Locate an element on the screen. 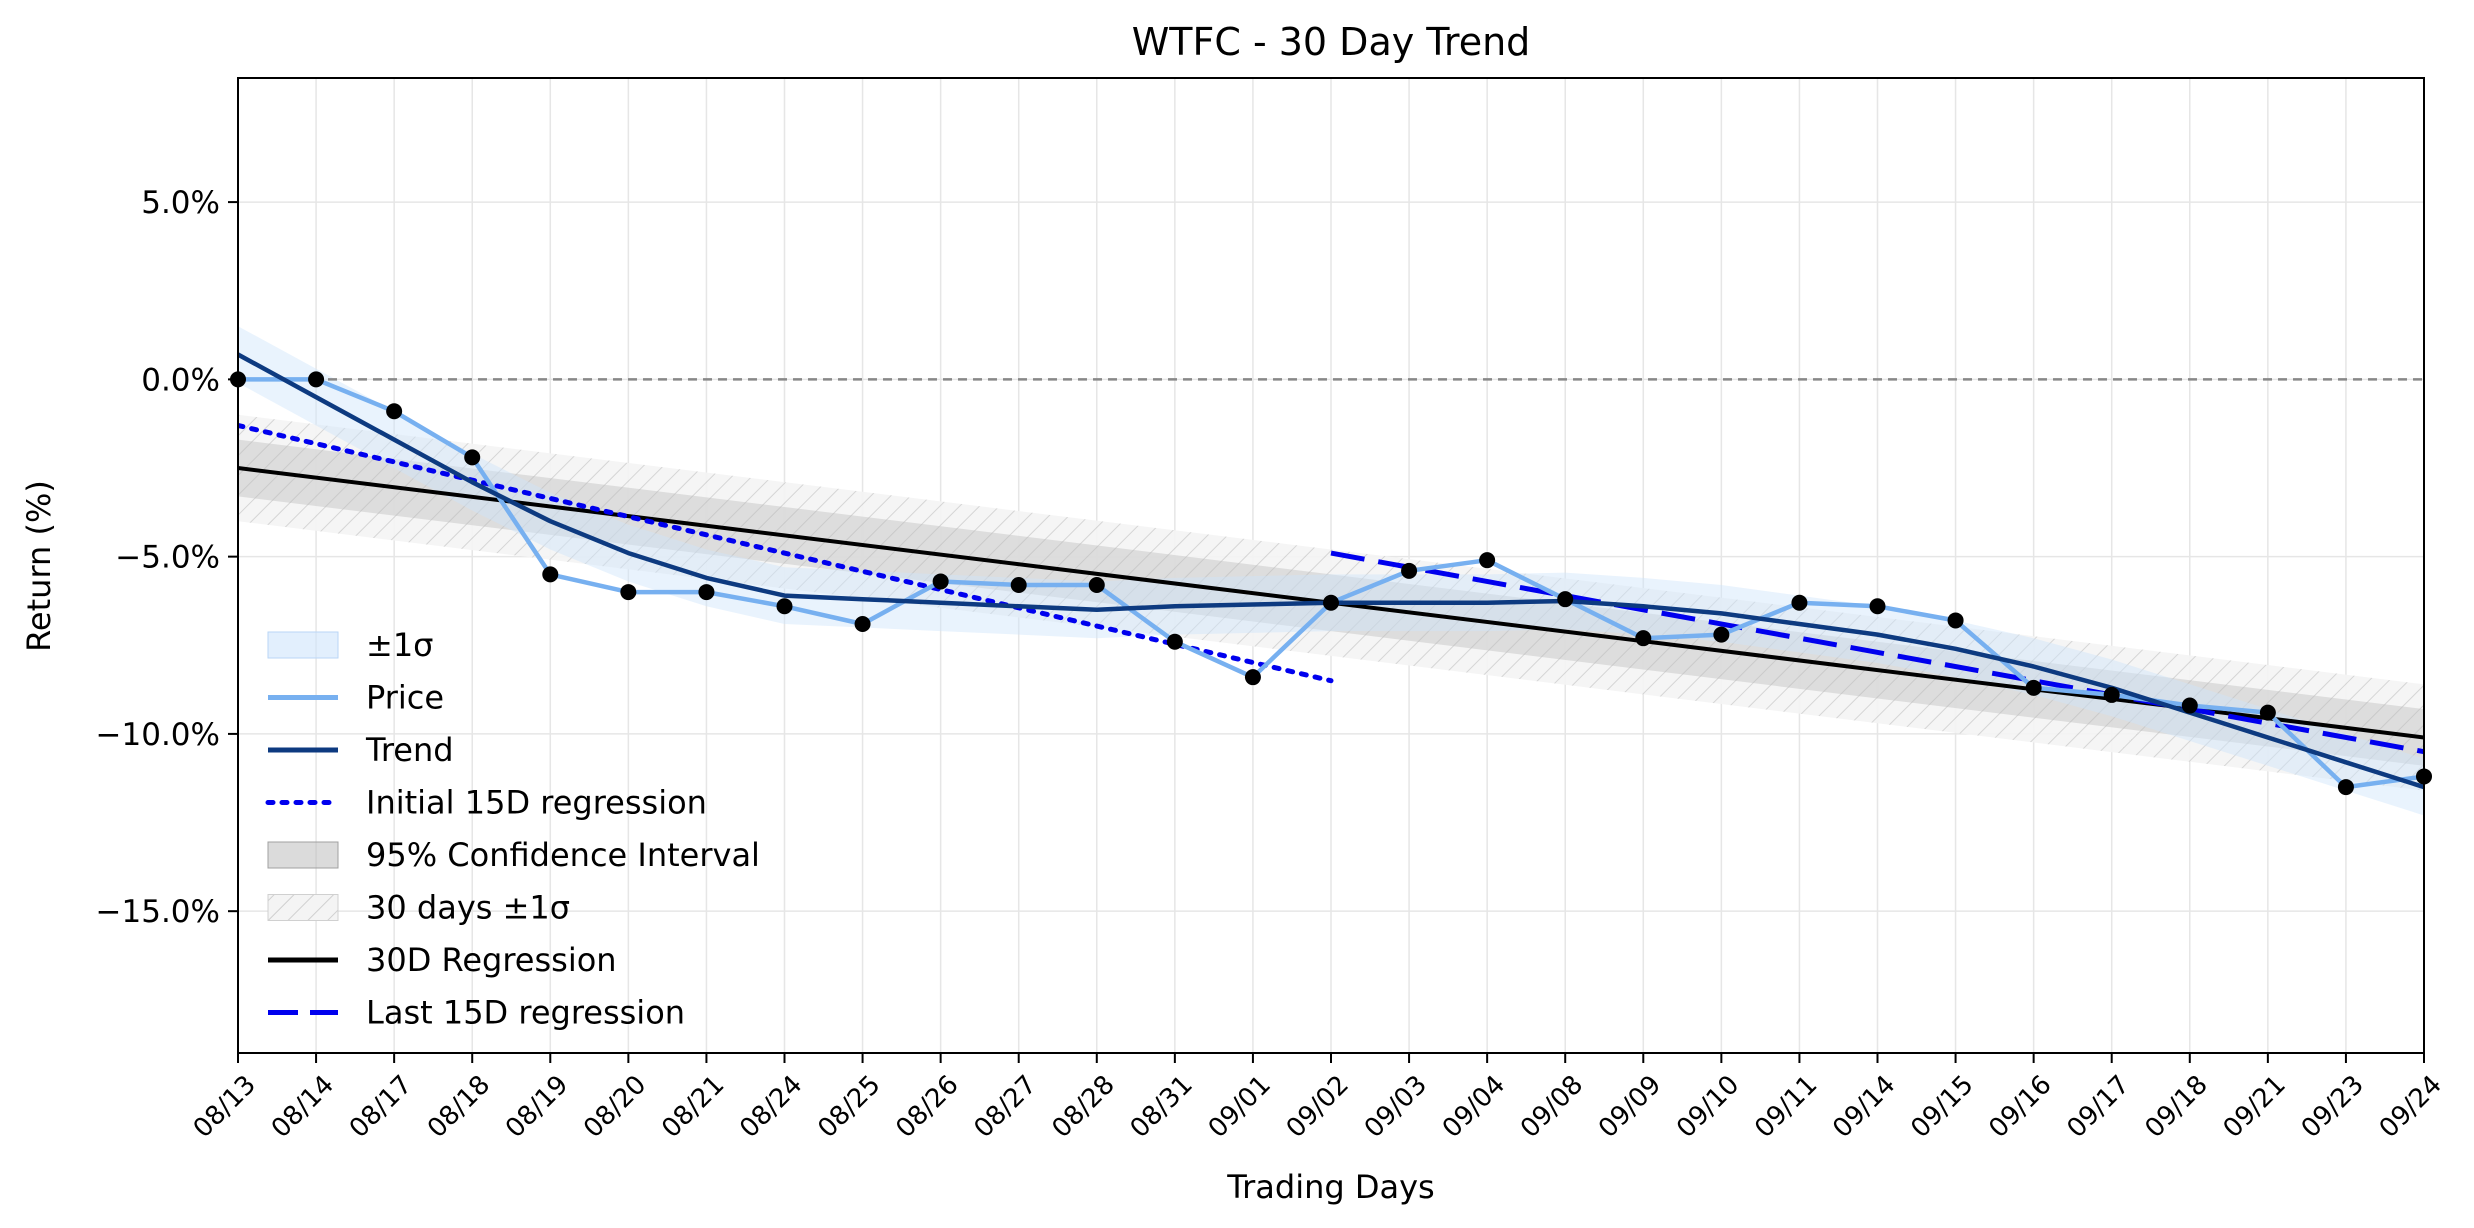 The height and width of the screenshot is (1228, 2474). y-tick-label: 0.0% is located at coordinates (180, 380).